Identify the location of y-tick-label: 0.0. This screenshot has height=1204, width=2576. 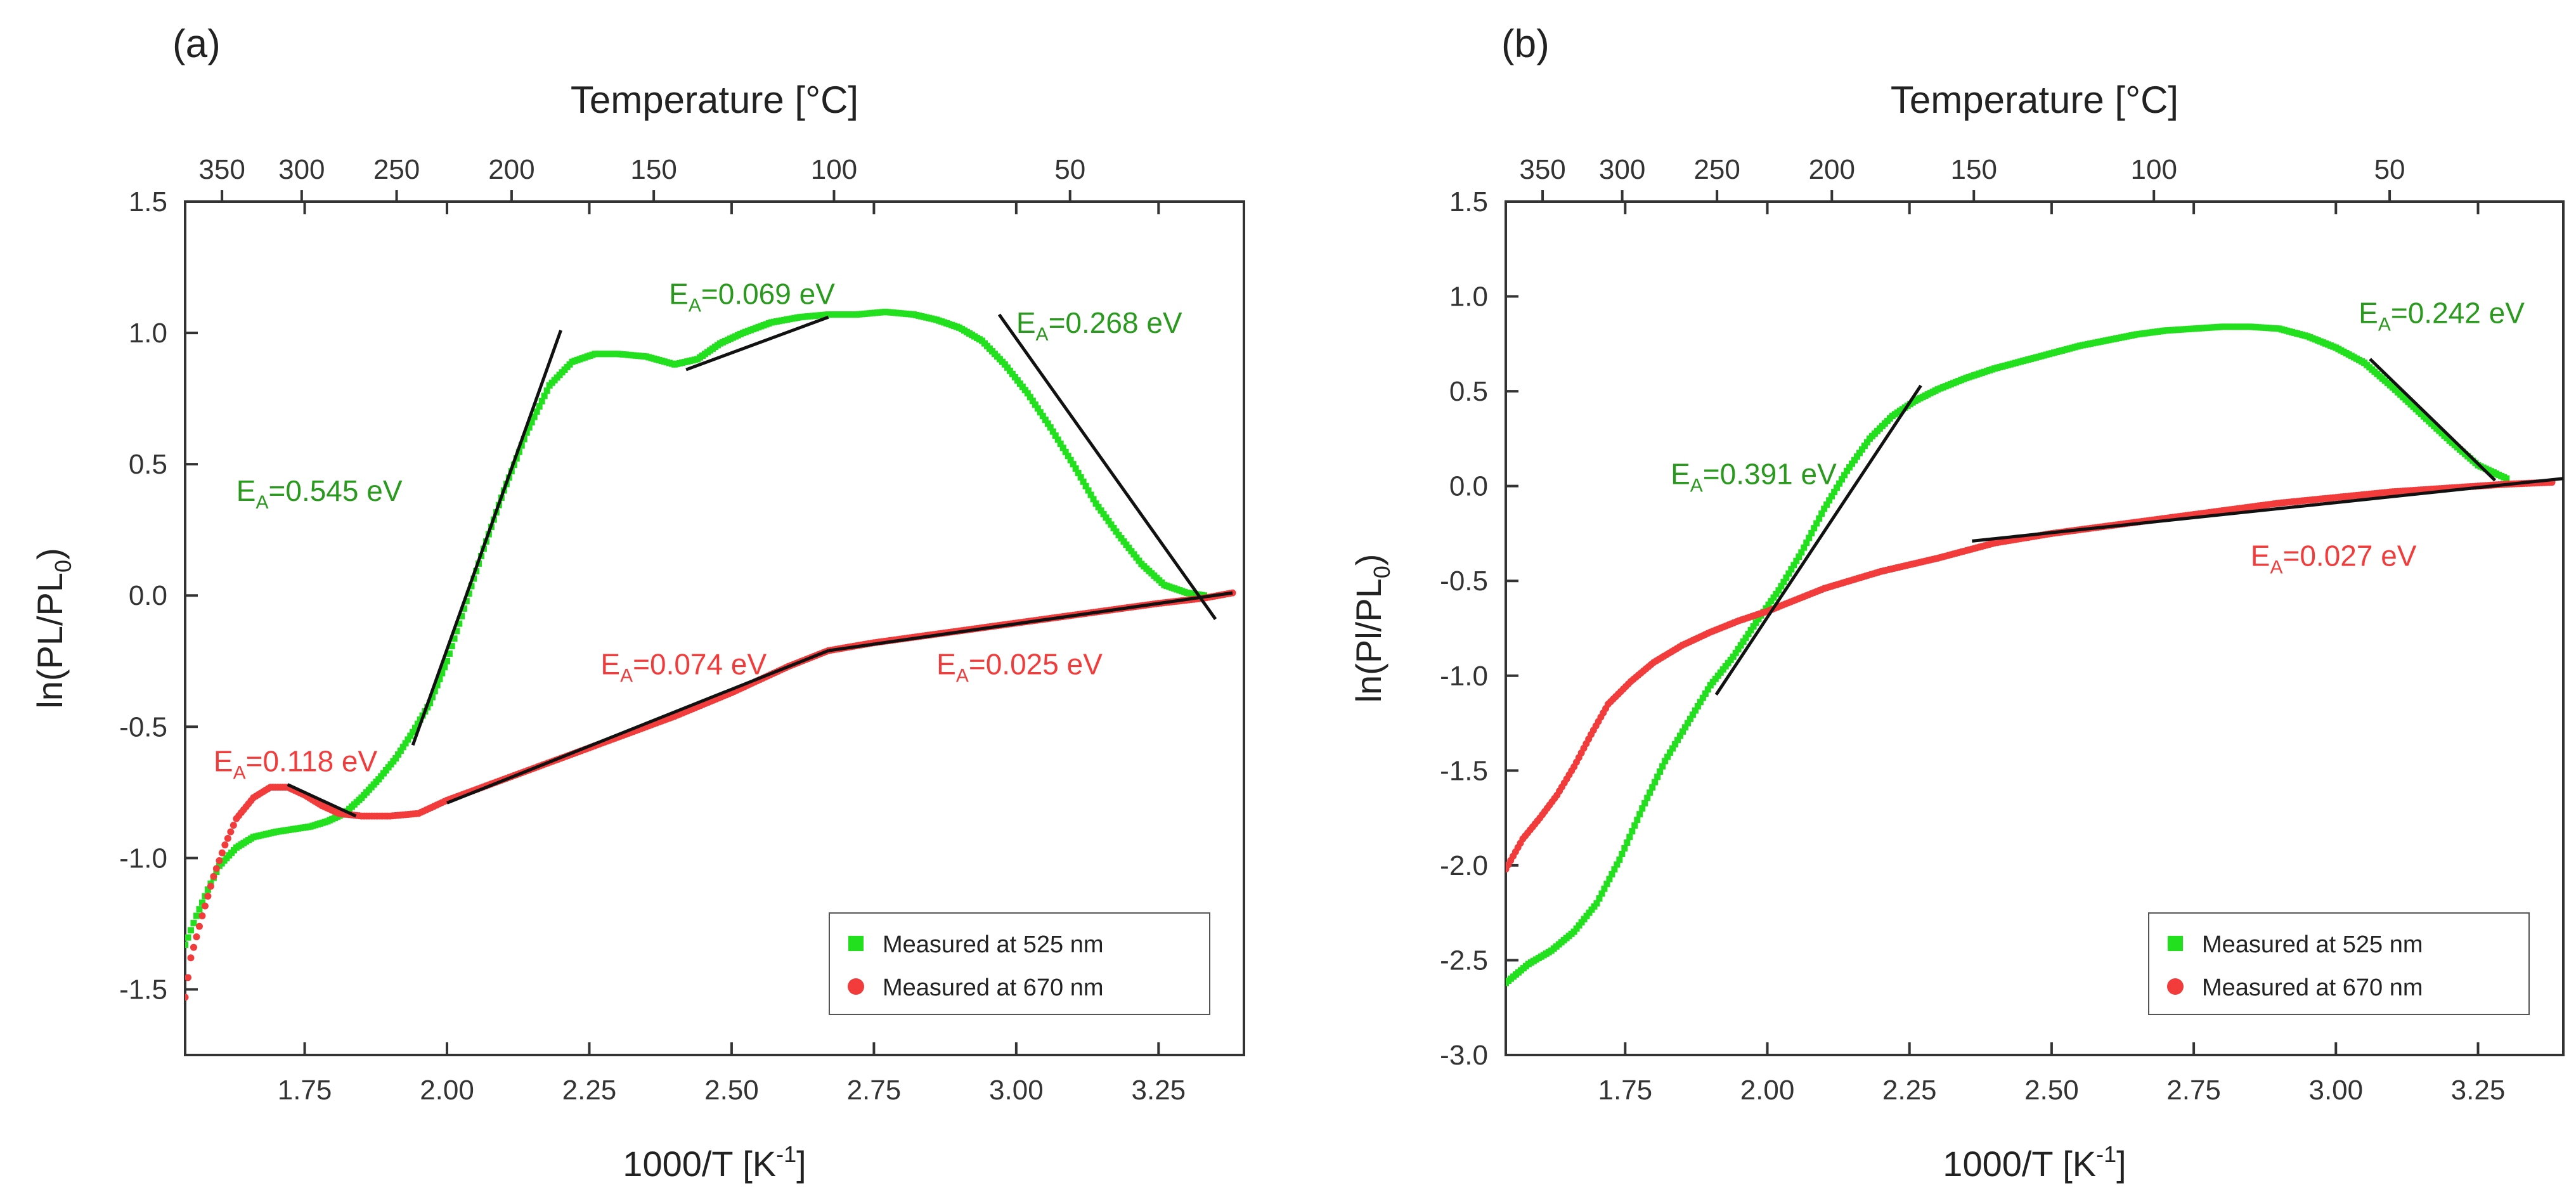
(1468, 487).